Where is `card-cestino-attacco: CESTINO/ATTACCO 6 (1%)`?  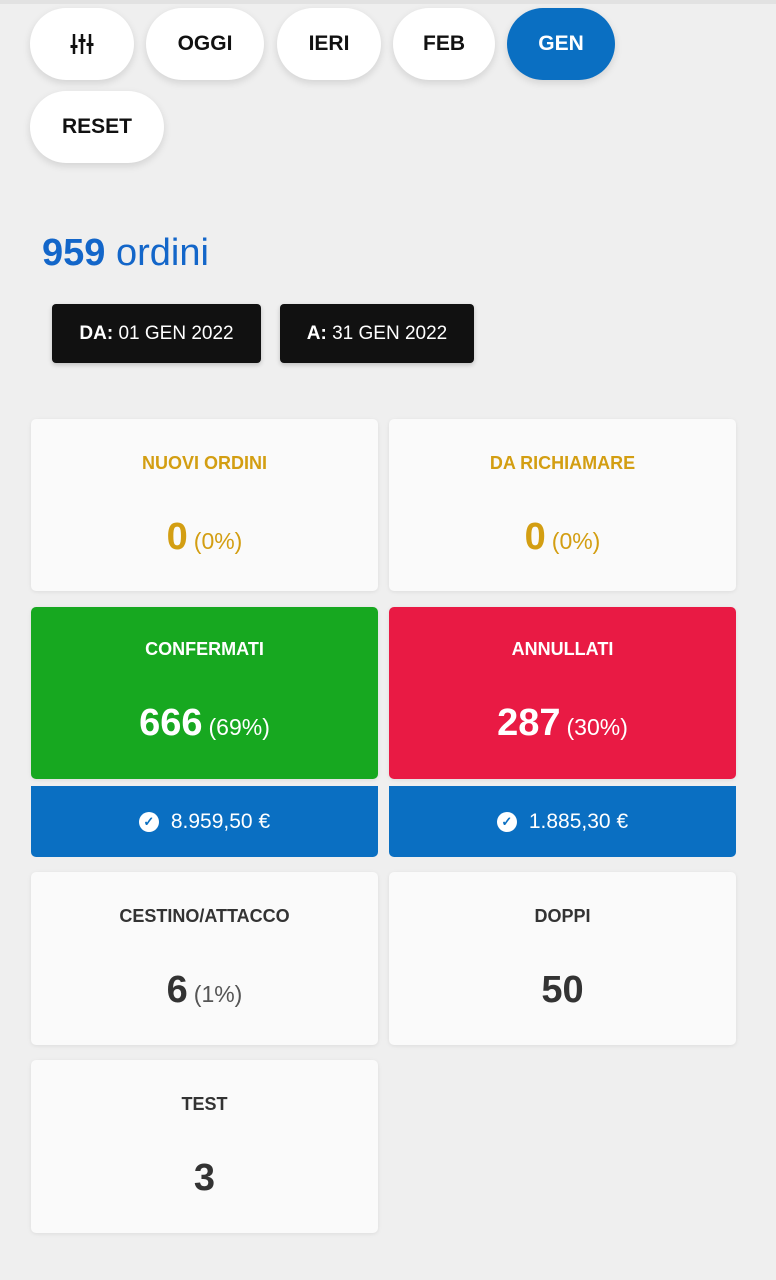
card-cestino-attacco: CESTINO/ATTACCO 6 (1%) is located at coordinates (204, 958).